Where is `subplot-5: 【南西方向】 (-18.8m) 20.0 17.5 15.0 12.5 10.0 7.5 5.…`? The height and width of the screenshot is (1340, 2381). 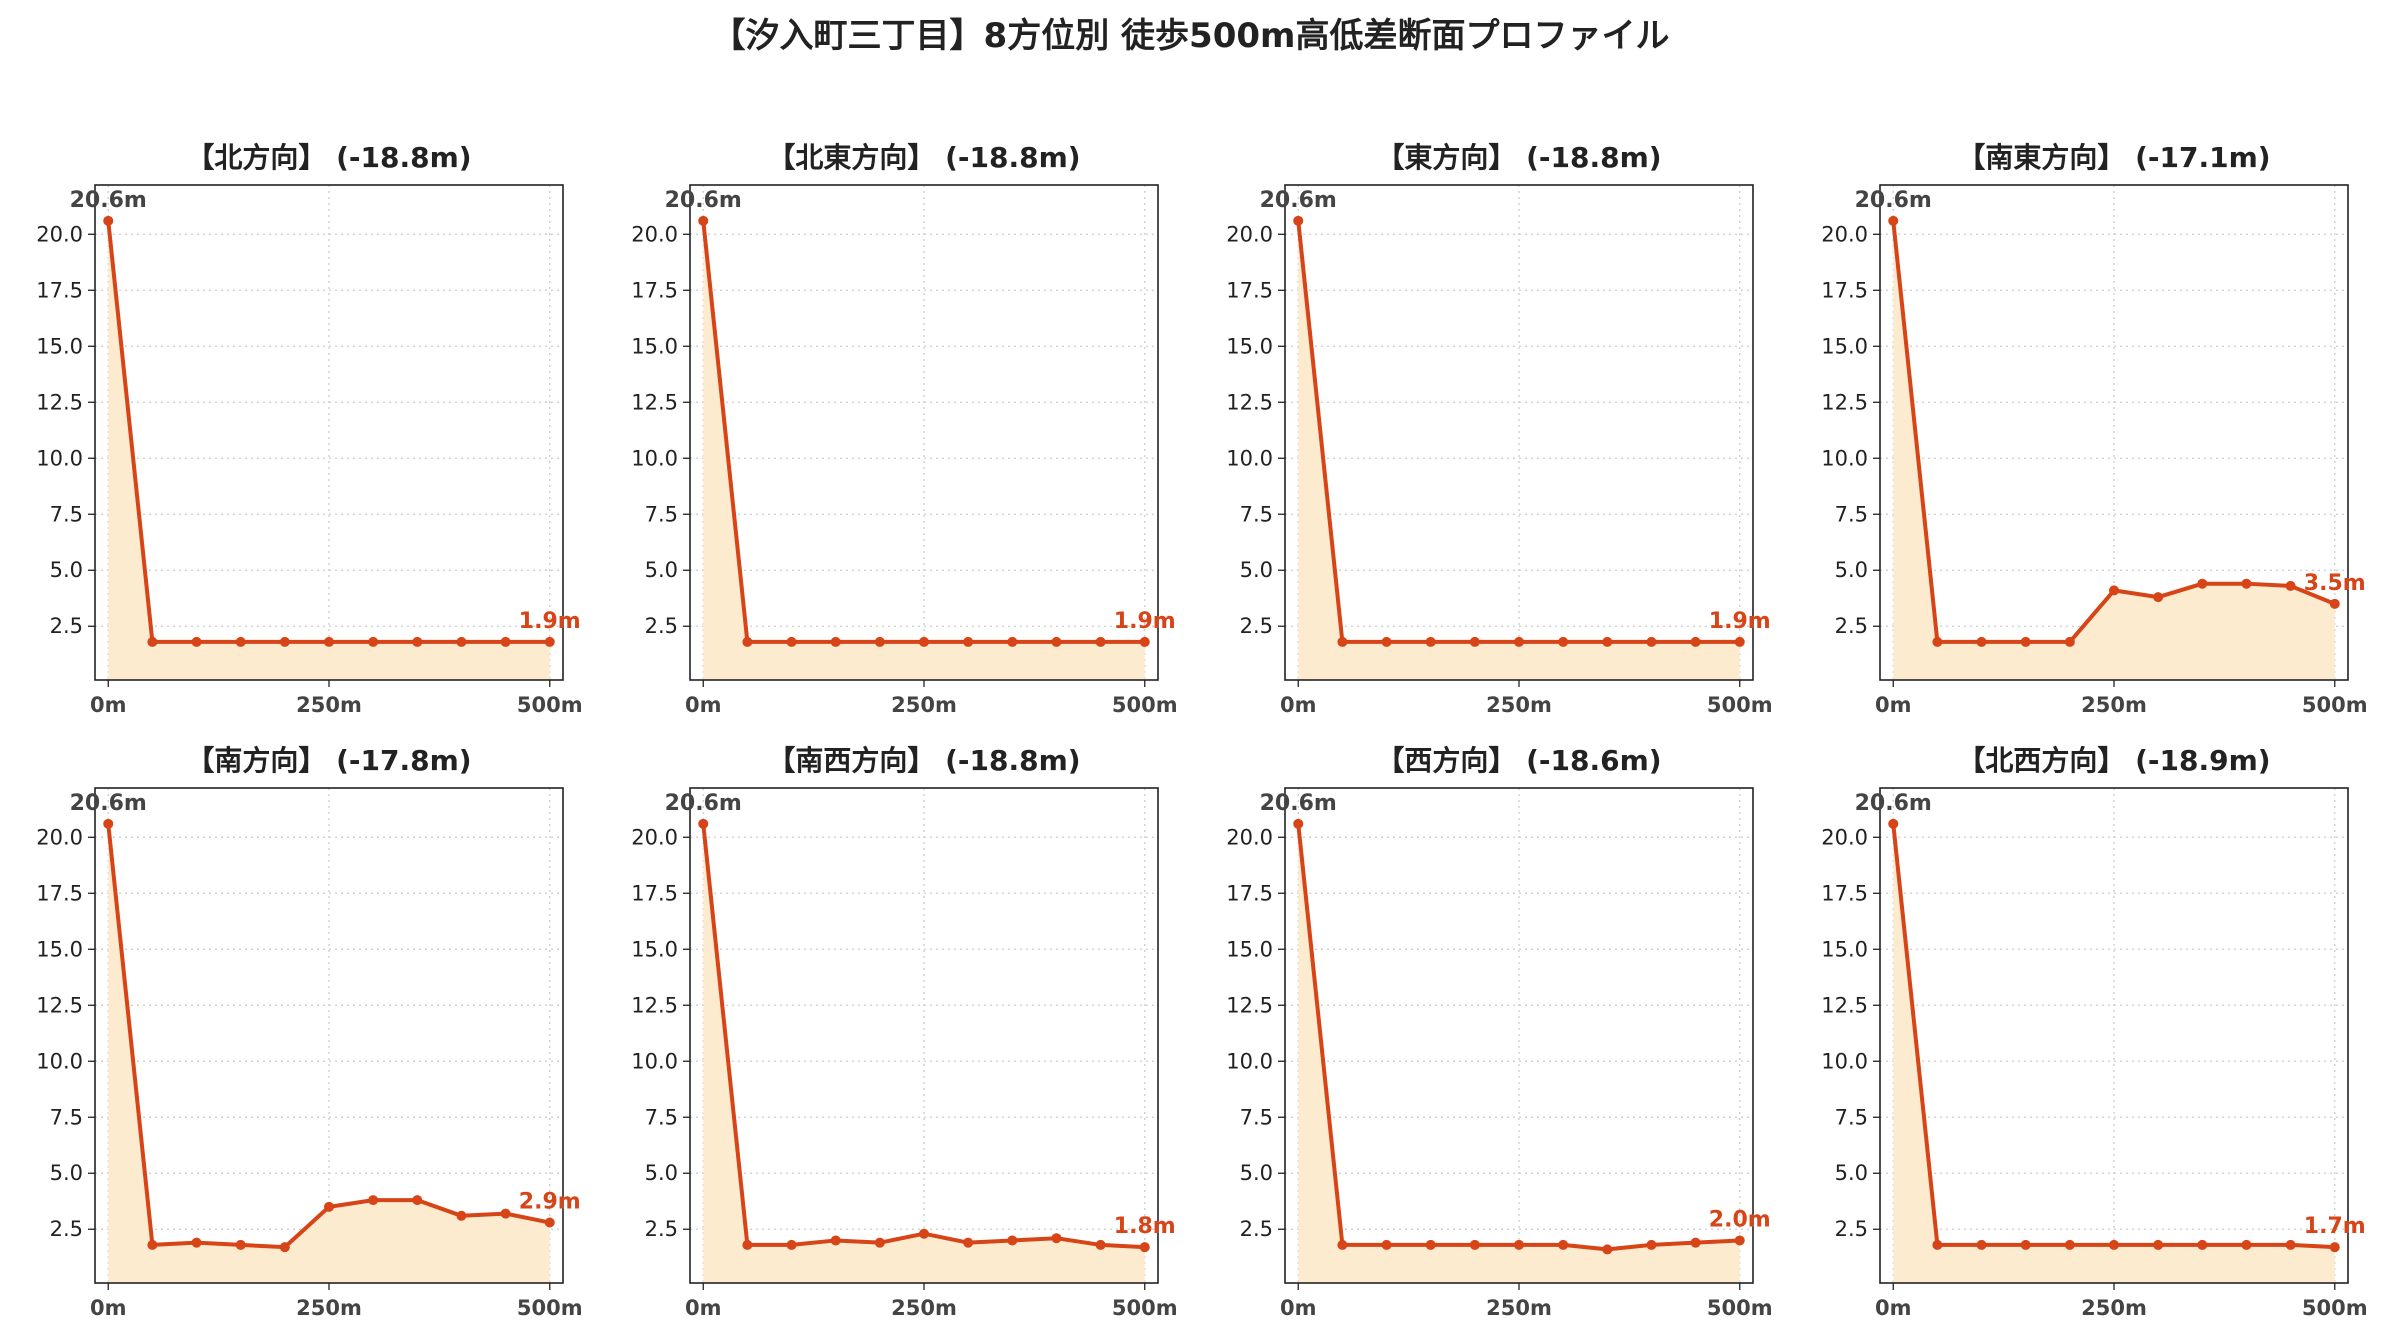 subplot-5: 【南西方向】 (-18.8m) 20.0 17.5 15.0 12.5 10.0 7.5 5.… is located at coordinates (904, 1032).